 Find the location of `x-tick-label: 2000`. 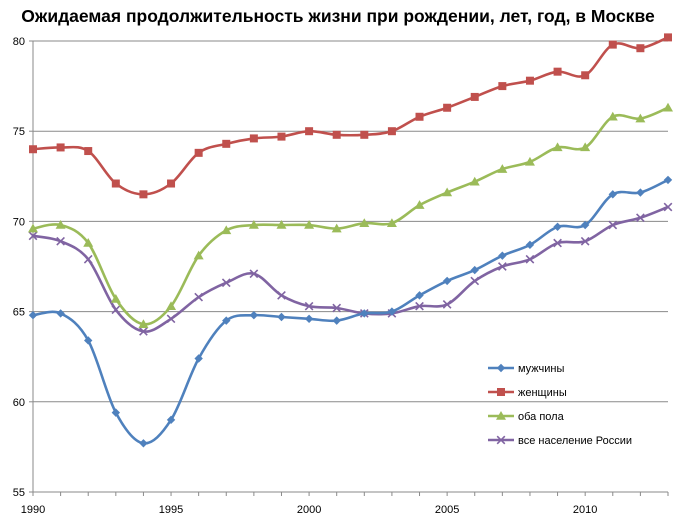

x-tick-label: 2000 is located at coordinates (309, 510).